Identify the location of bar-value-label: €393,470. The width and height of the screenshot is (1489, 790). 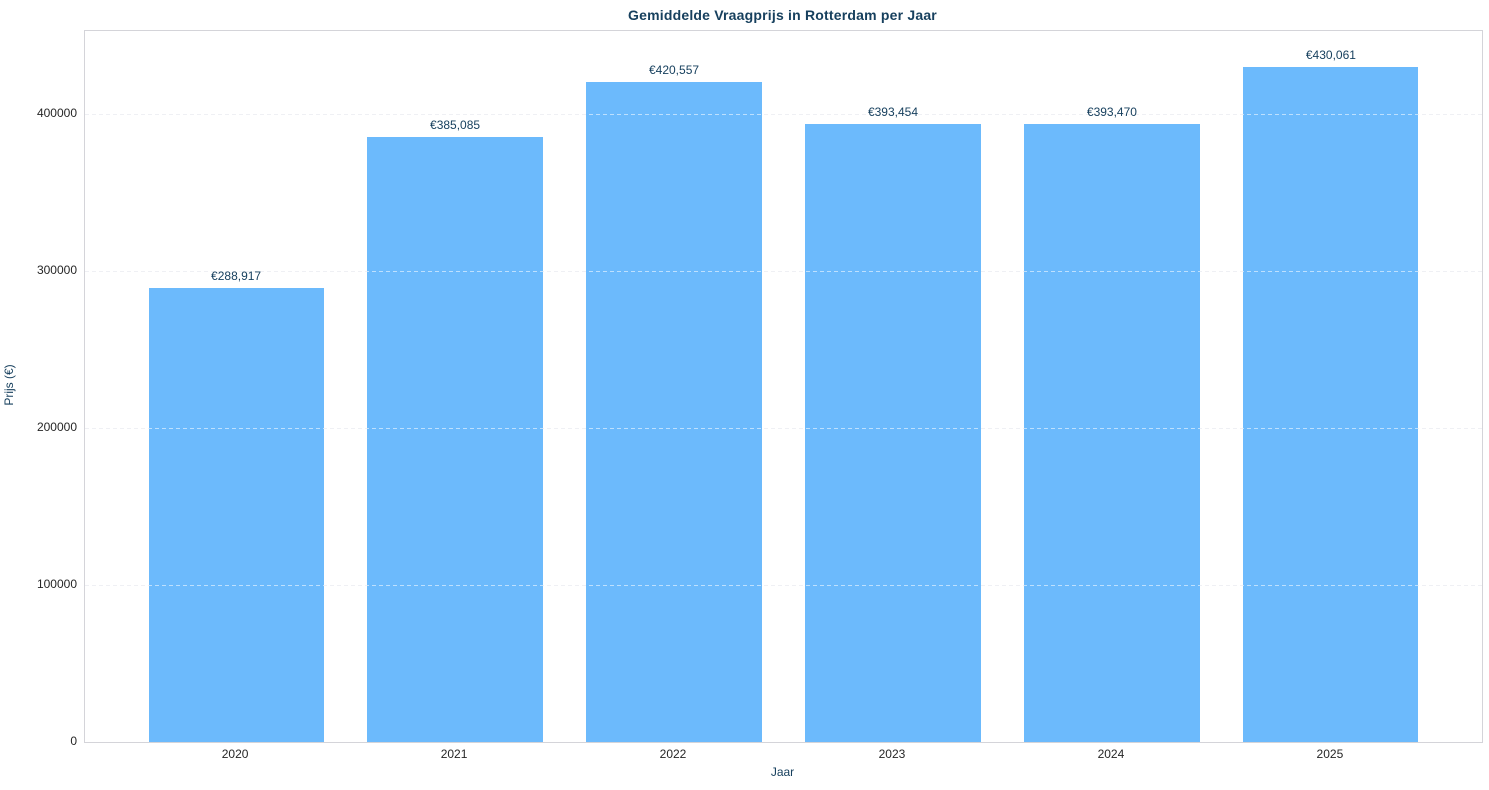
(1111, 112).